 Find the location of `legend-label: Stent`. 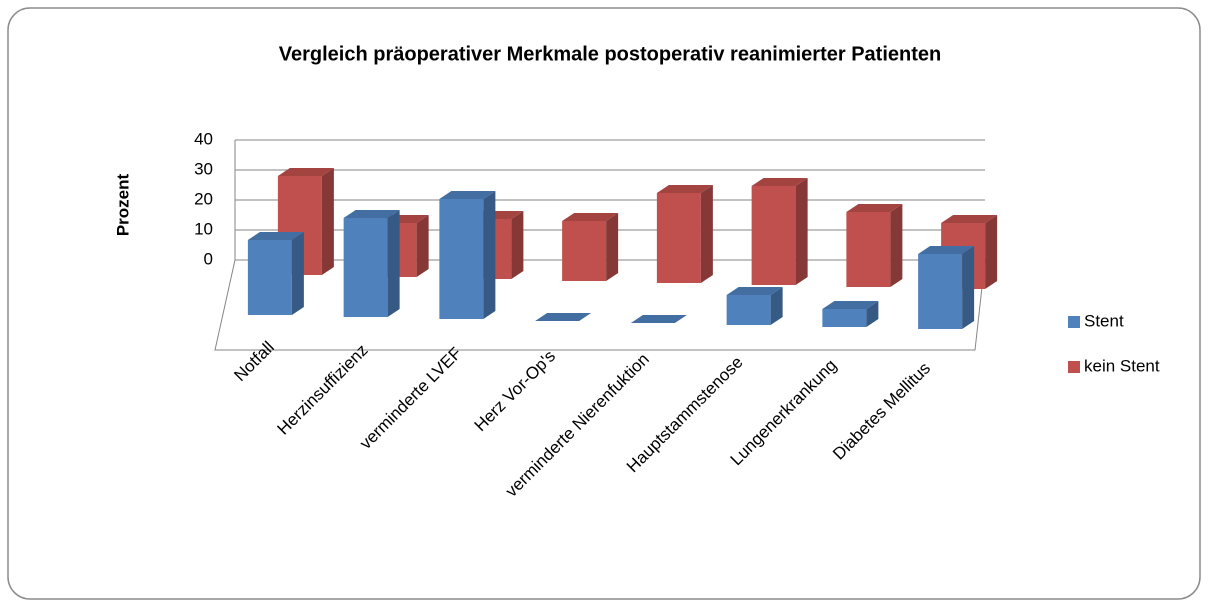

legend-label: Stent is located at coordinates (1104, 320).